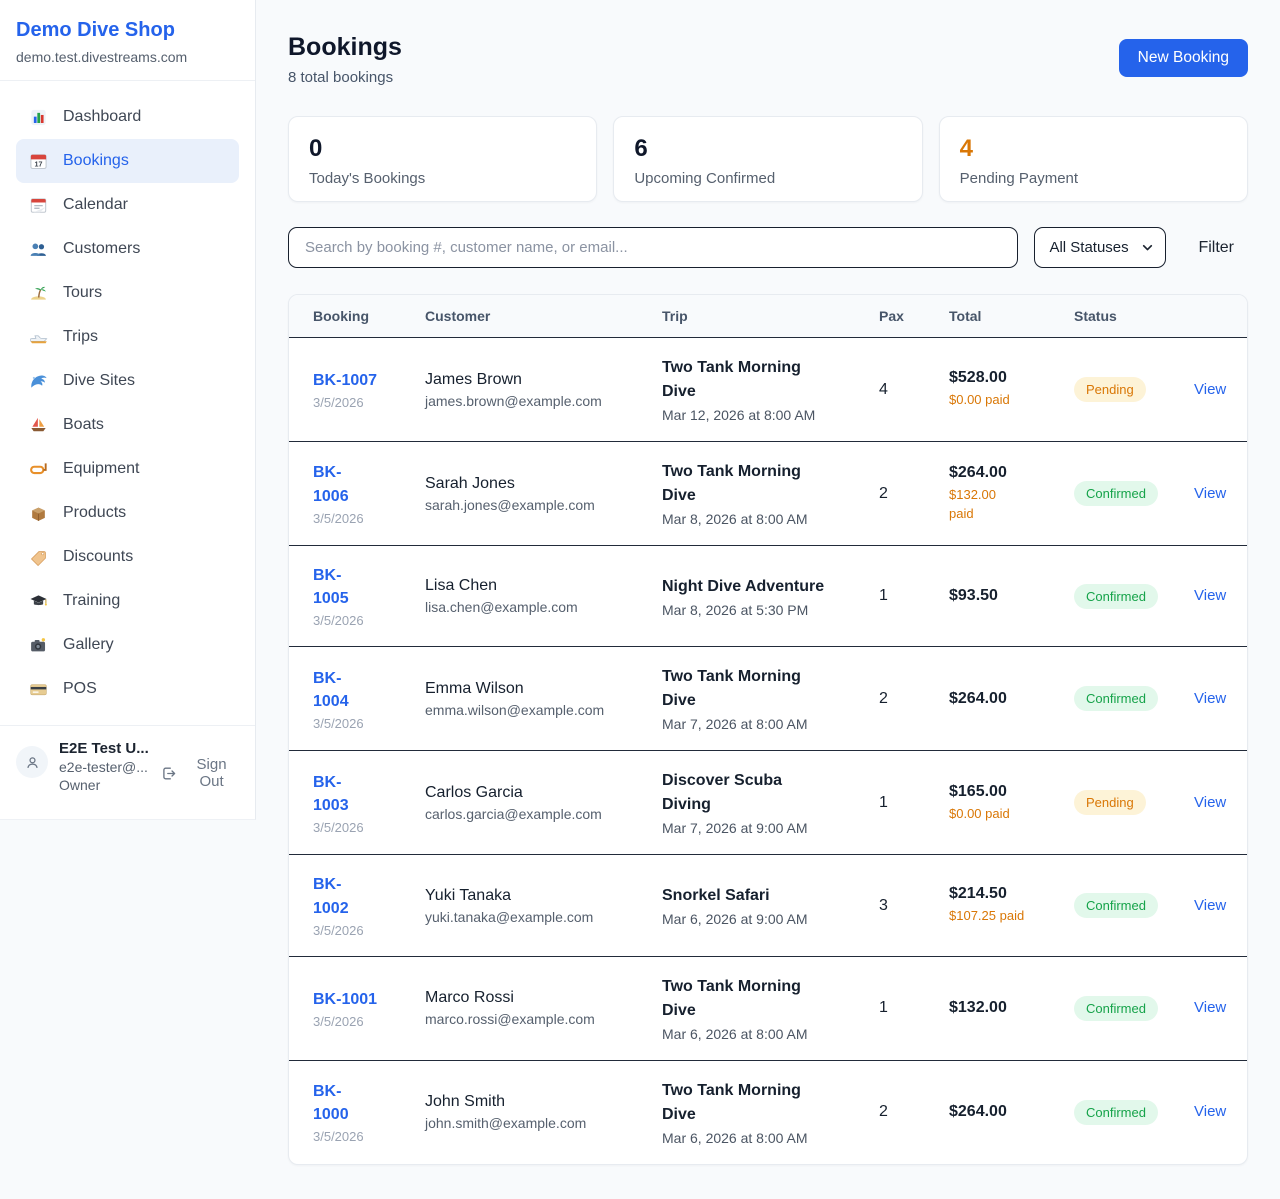 The width and height of the screenshot is (1280, 1199). What do you see at coordinates (127, 689) in the screenshot?
I see `sidebar-item-pos: POS` at bounding box center [127, 689].